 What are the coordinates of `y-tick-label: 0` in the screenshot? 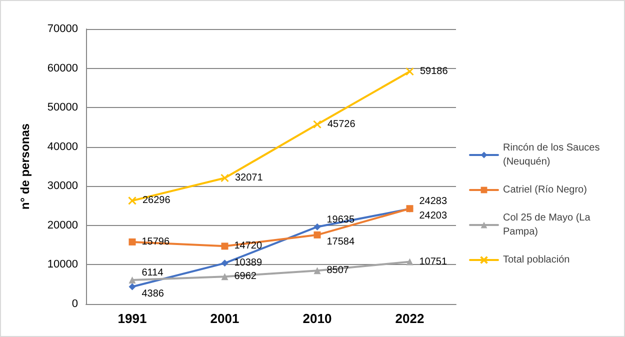 It's located at (75, 304).